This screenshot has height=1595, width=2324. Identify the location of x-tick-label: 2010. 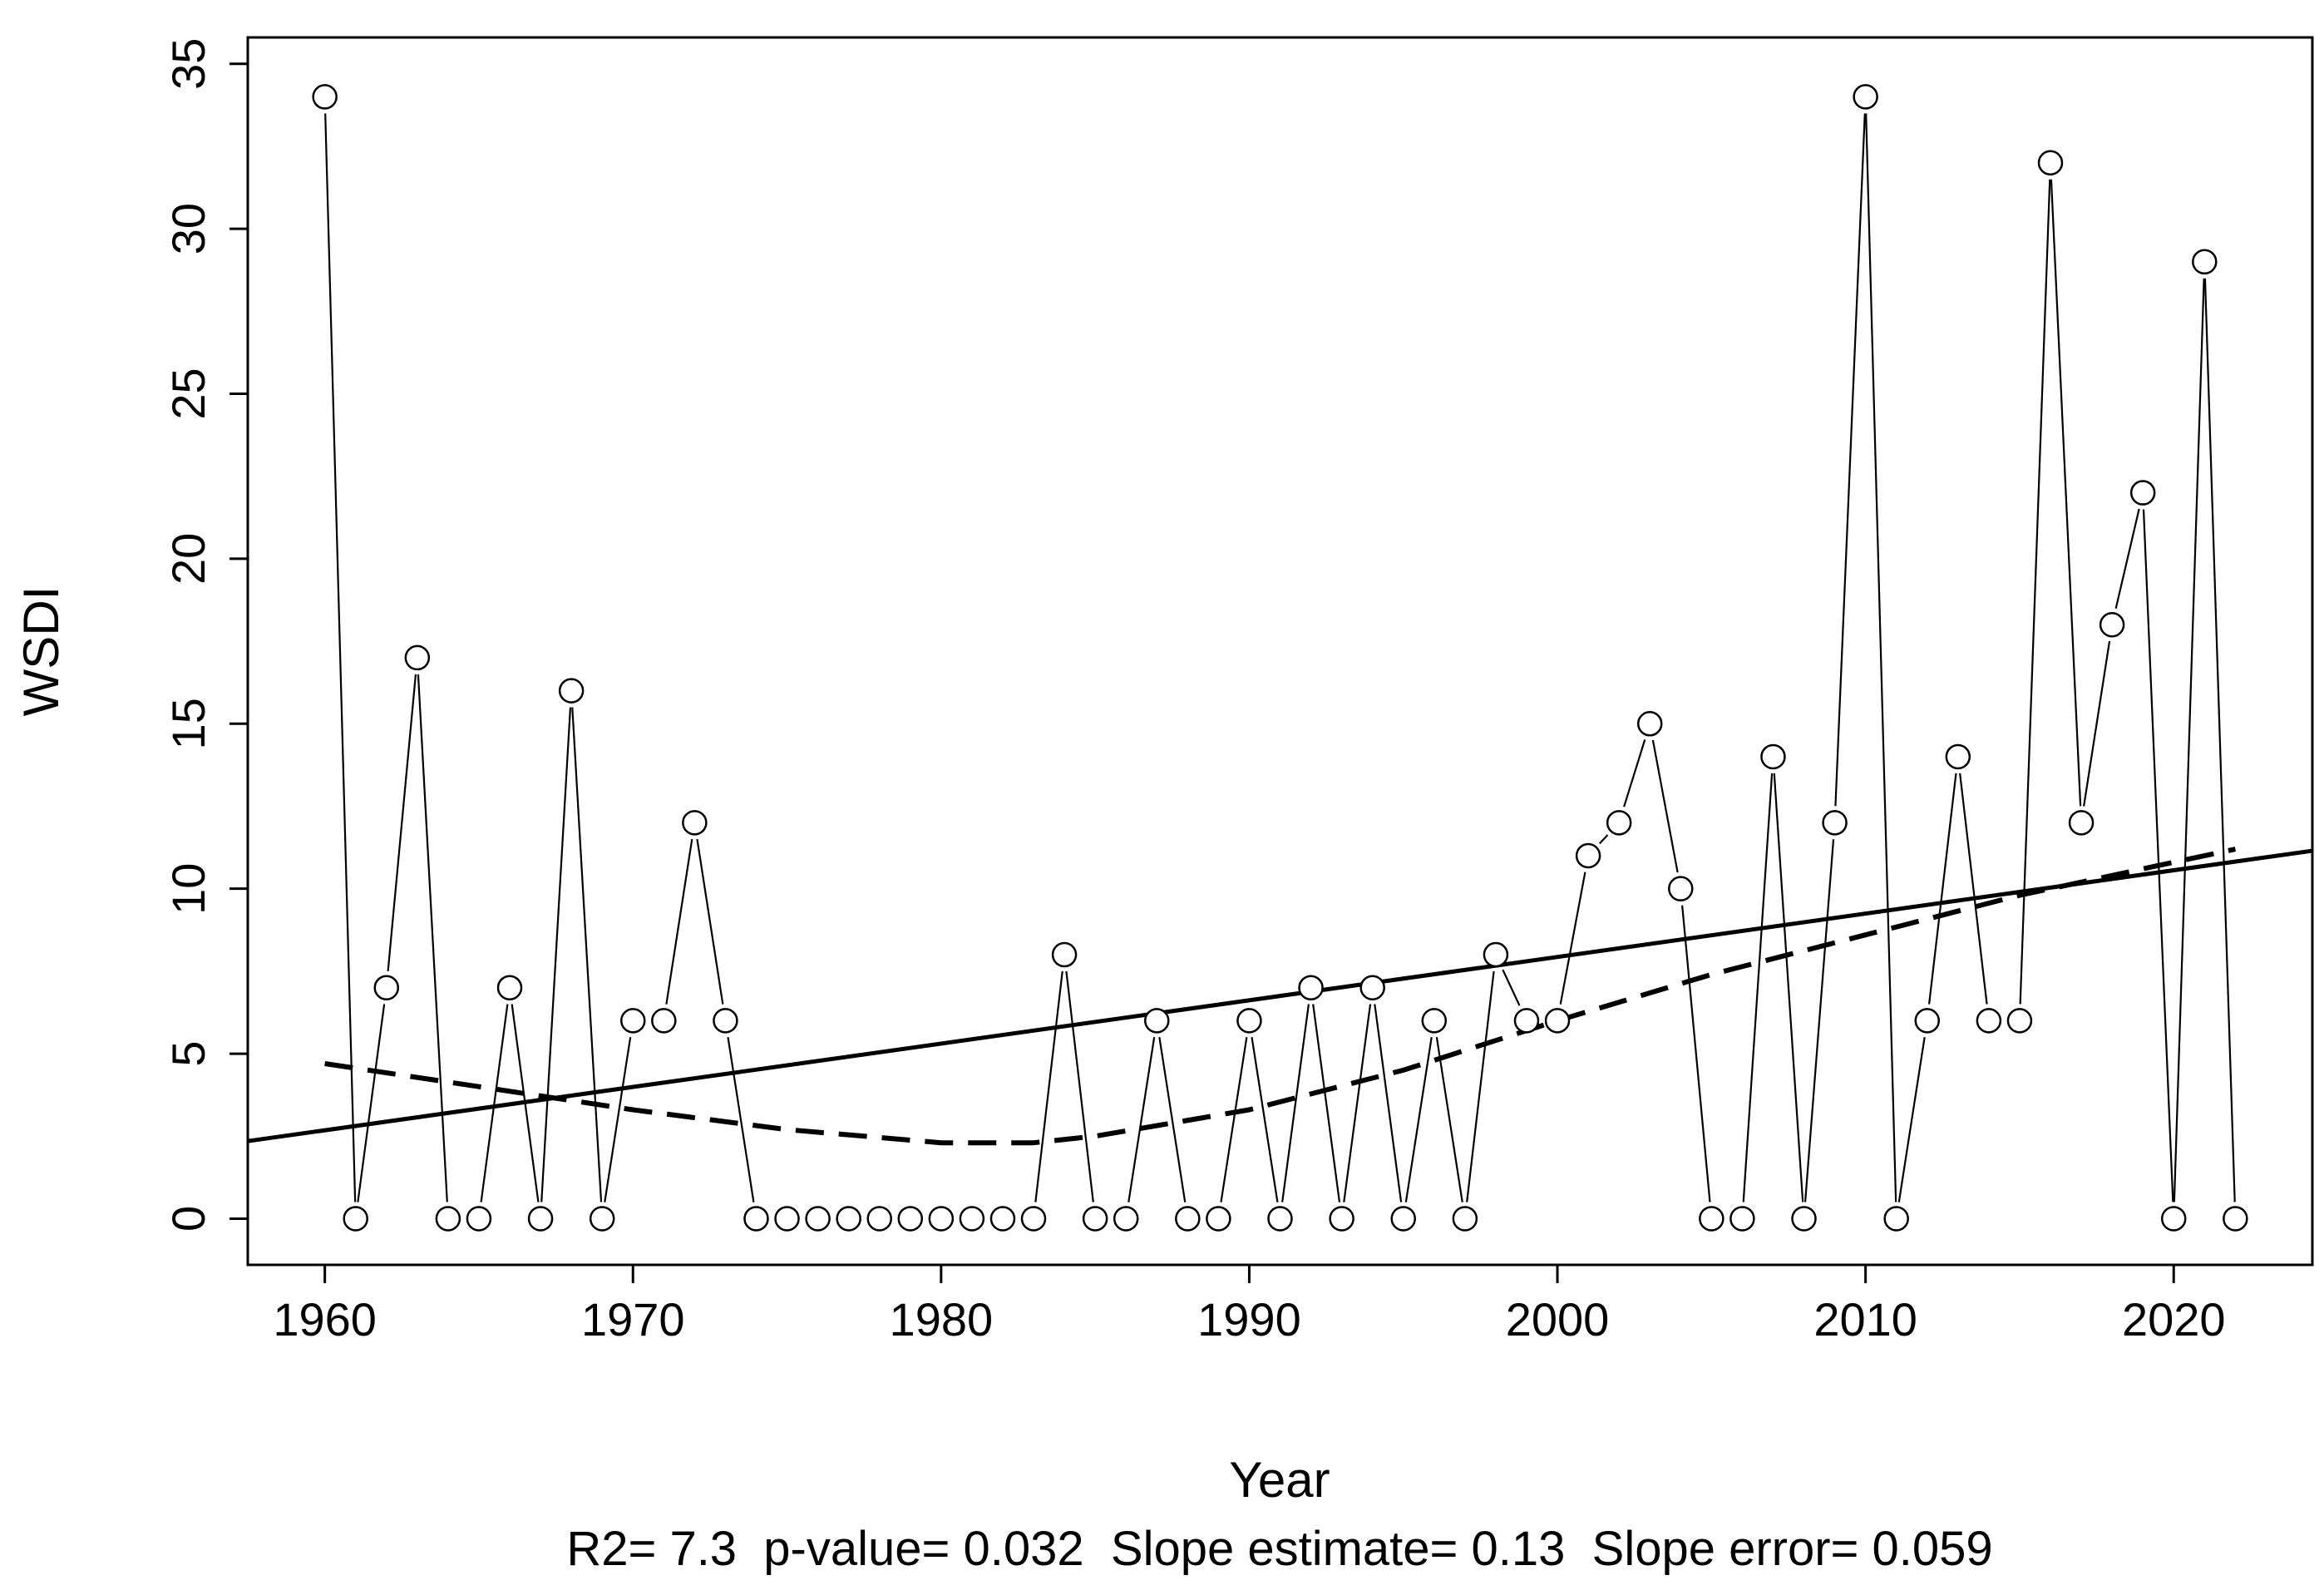
(1865, 1319).